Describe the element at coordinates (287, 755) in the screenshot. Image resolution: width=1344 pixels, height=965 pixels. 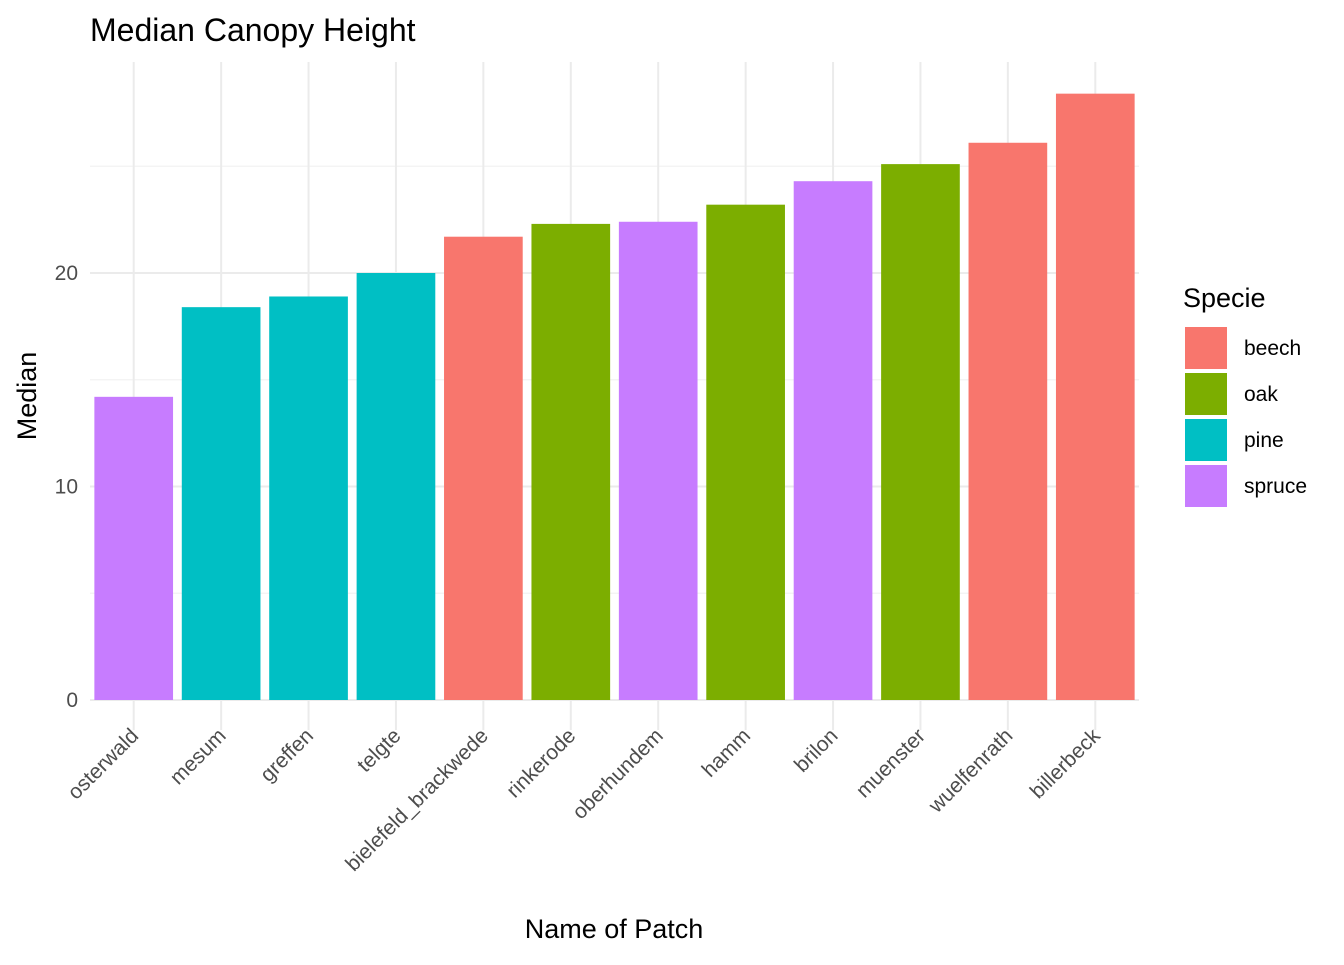
I see `x-tick-label: greffen` at that location.